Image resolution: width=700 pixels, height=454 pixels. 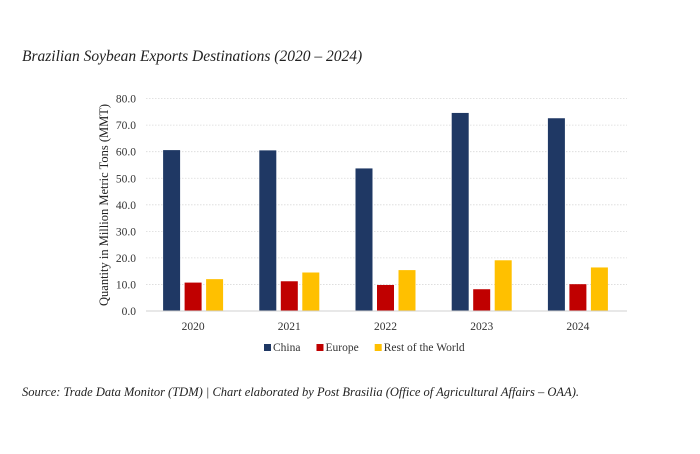 What do you see at coordinates (424, 348) in the screenshot?
I see `legend-label: Rest of the World` at bounding box center [424, 348].